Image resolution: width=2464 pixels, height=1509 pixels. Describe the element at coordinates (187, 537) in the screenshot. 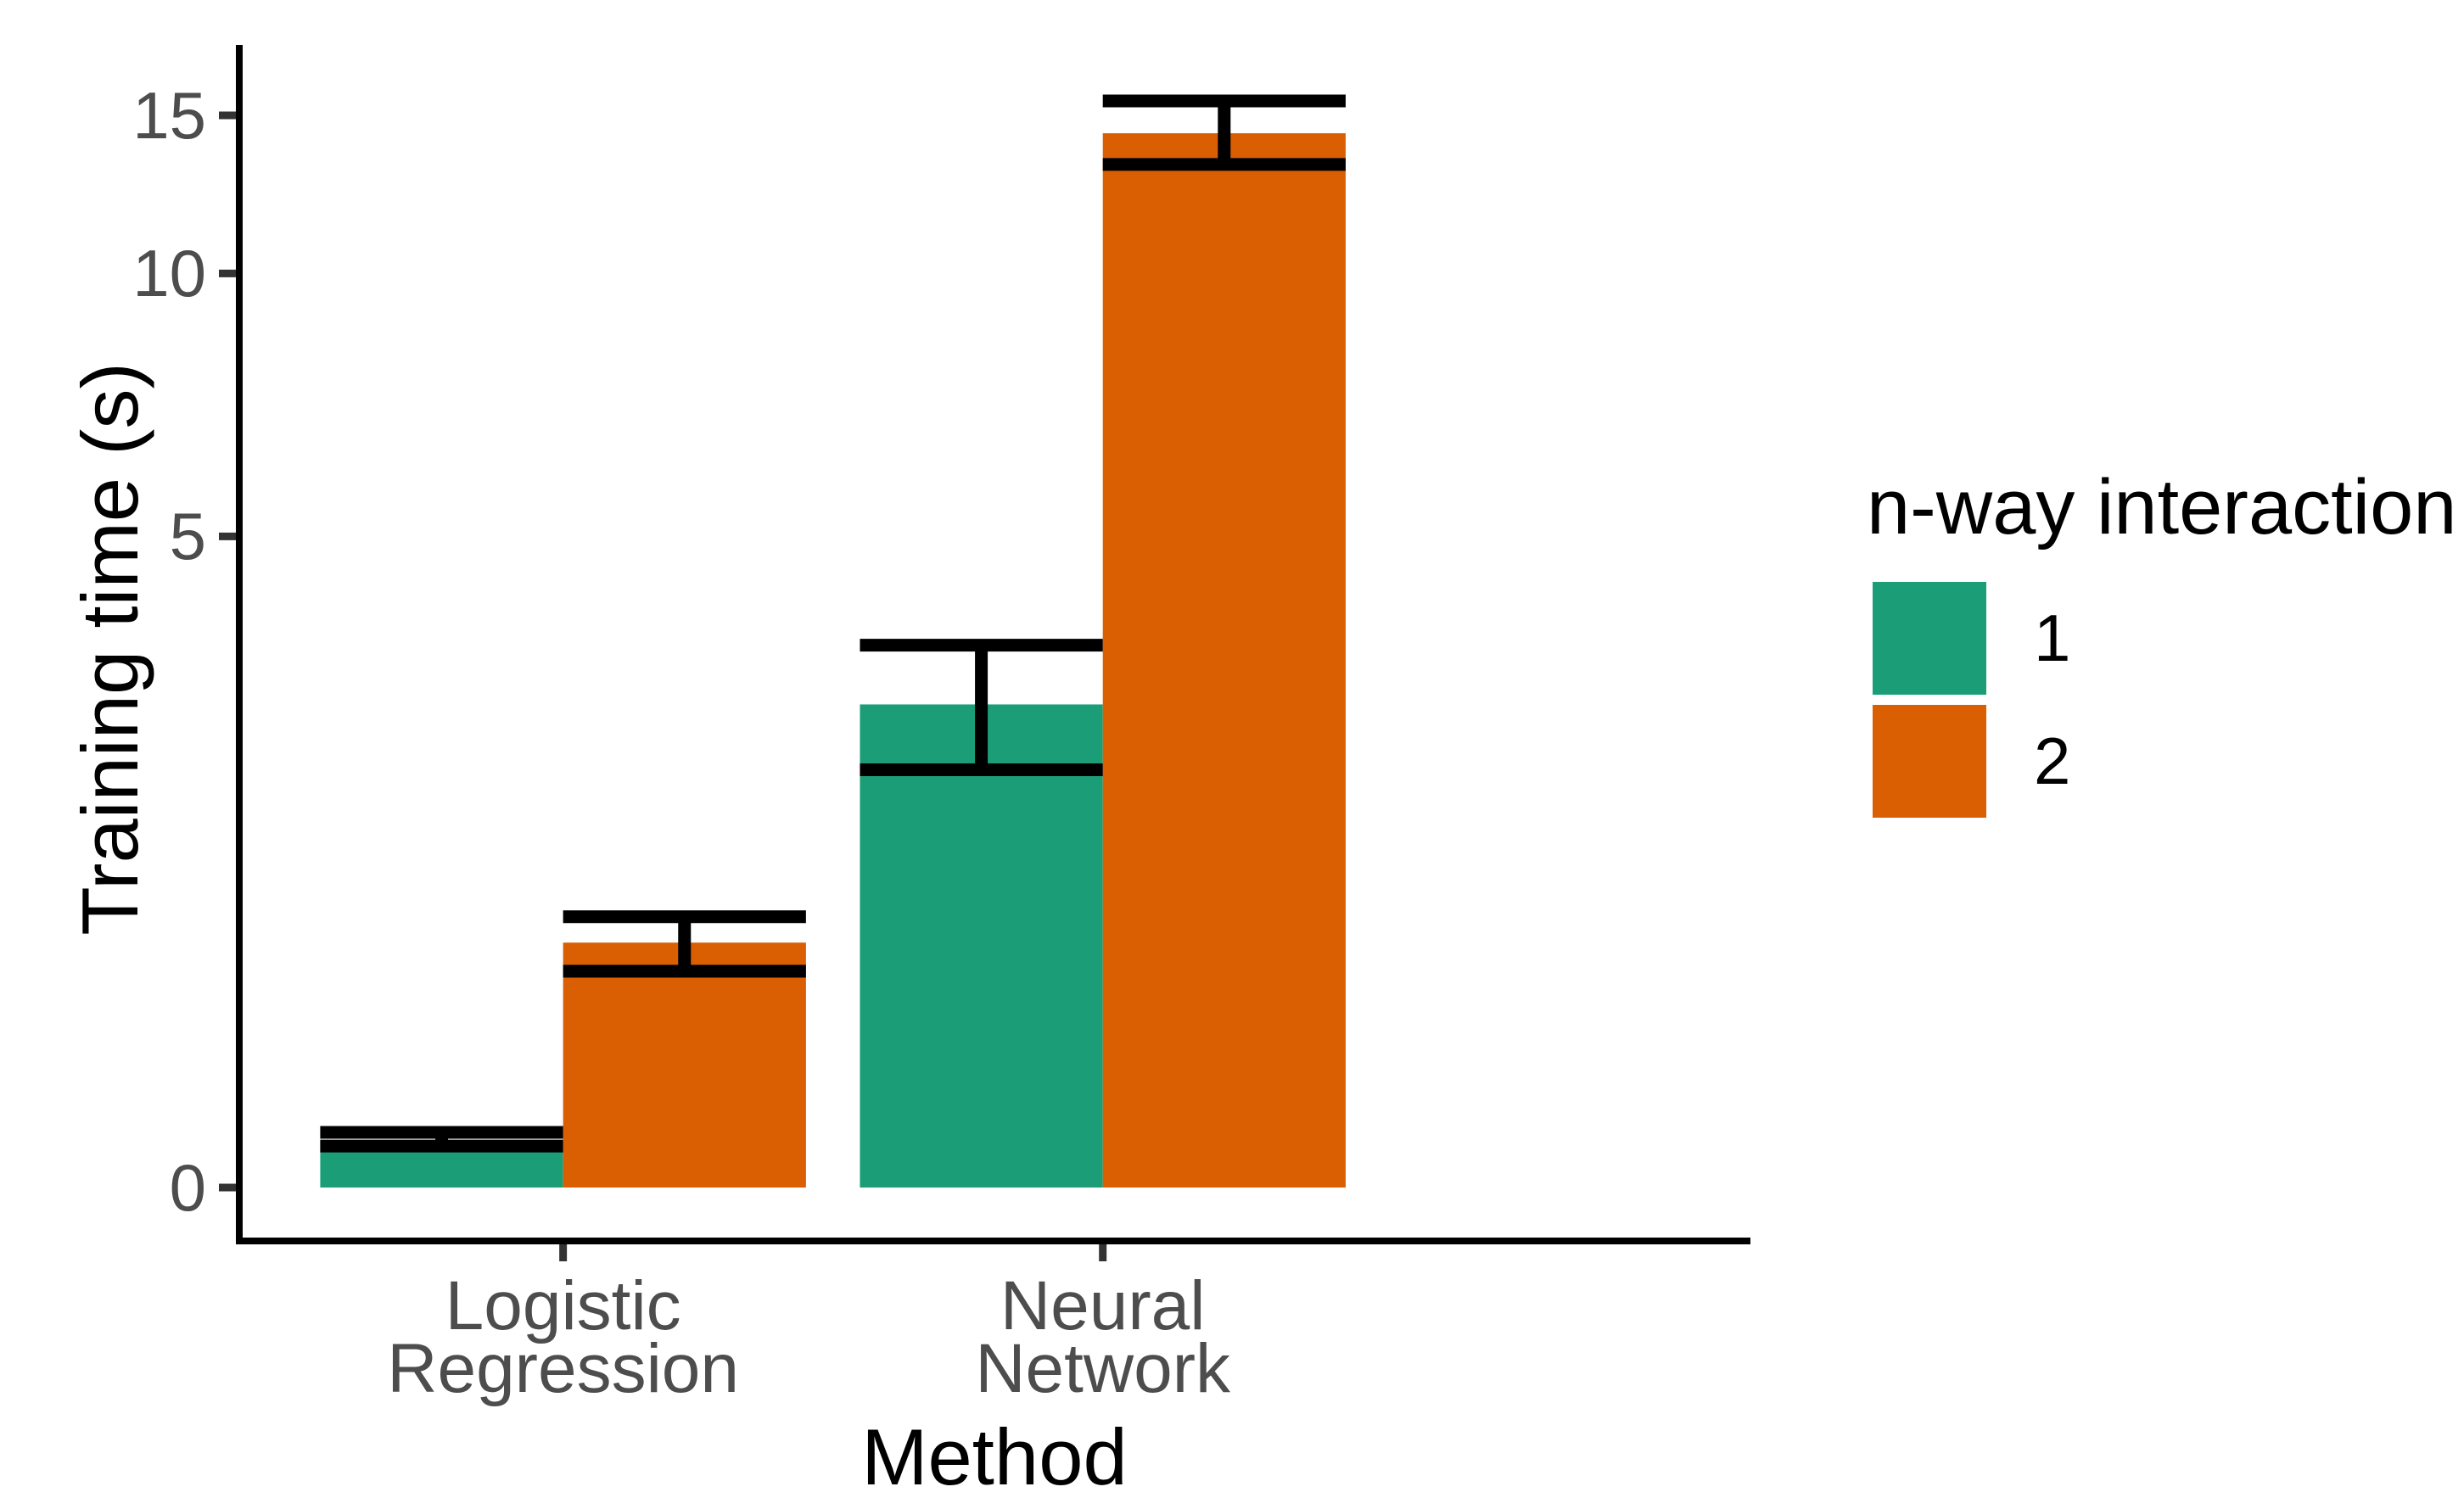

I see `y-tick-label-5: 5` at that location.